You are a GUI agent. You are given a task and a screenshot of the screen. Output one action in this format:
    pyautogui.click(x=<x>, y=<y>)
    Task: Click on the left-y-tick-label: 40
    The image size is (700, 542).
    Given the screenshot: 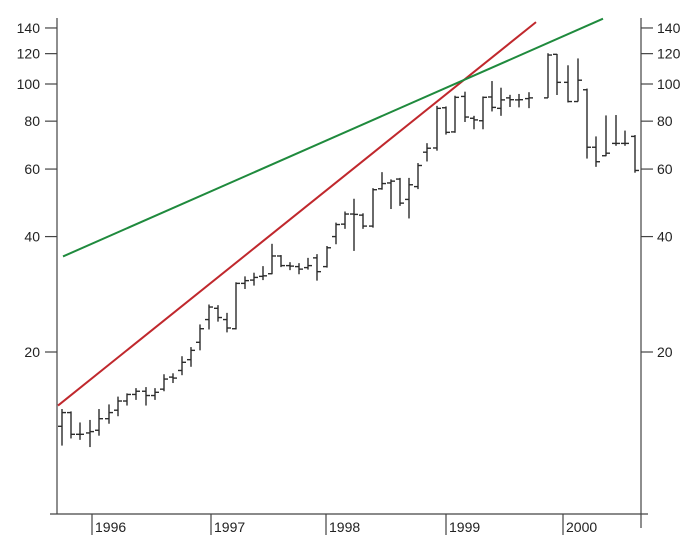 What is the action you would take?
    pyautogui.click(x=32, y=237)
    